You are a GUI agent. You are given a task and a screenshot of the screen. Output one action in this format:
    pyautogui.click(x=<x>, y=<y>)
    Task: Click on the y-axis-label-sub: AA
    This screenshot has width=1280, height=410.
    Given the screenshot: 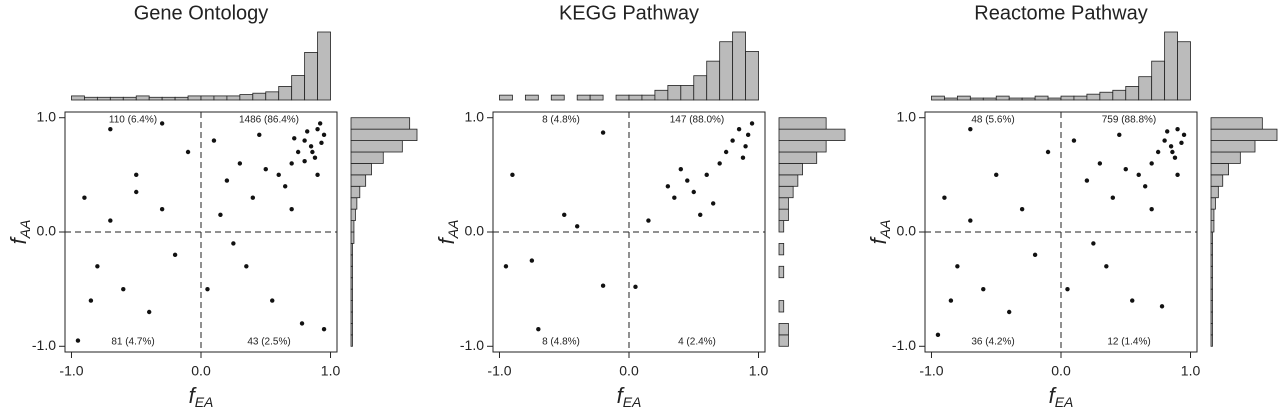 What is the action you would take?
    pyautogui.click(x=453, y=230)
    